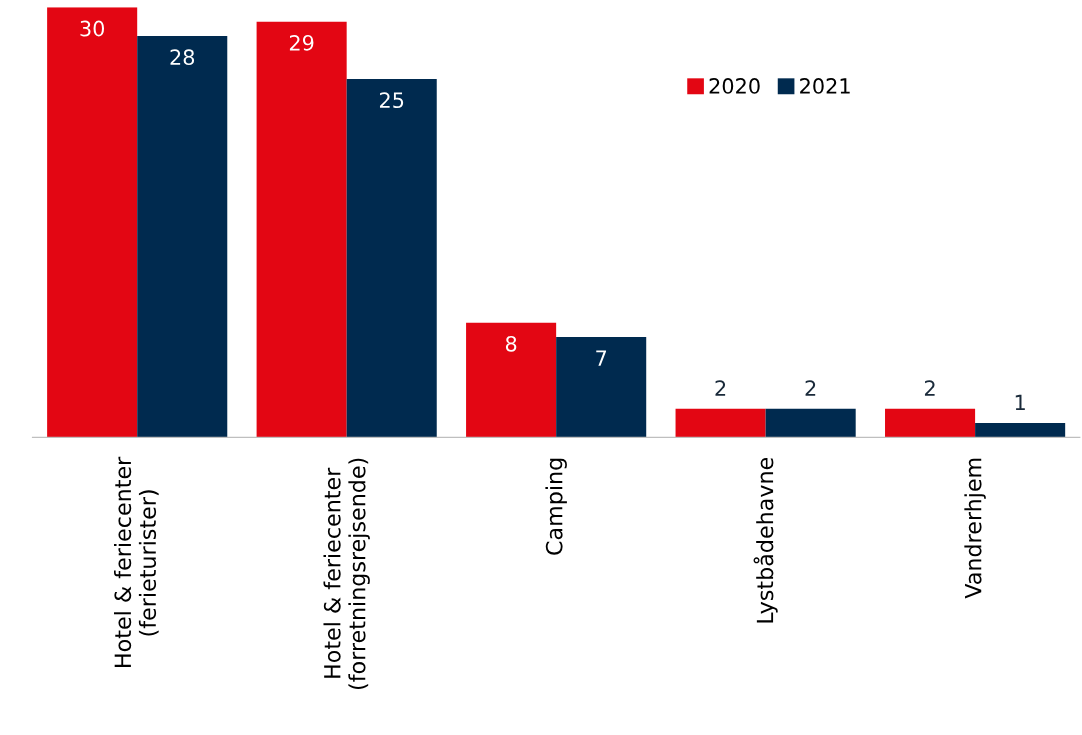  I want to click on legend-label: 2021, so click(825, 86).